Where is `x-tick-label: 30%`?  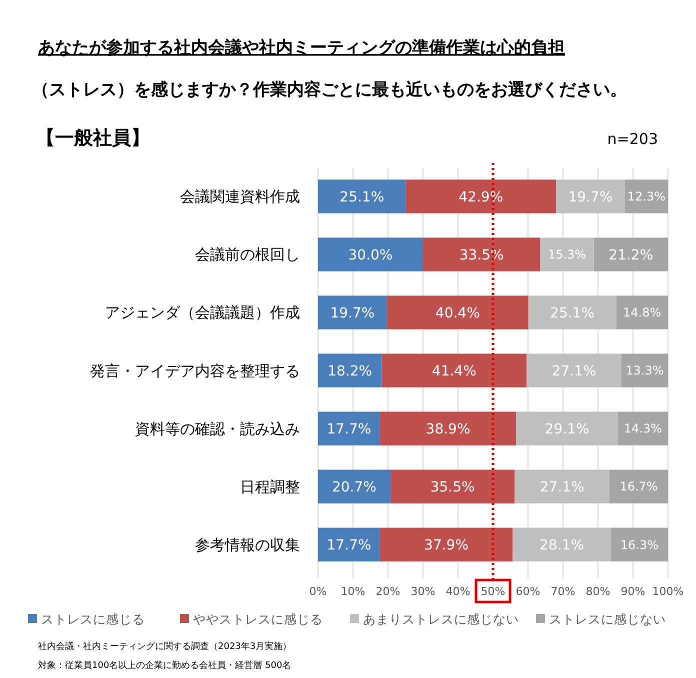
x-tick-label: 30% is located at coordinates (423, 591).